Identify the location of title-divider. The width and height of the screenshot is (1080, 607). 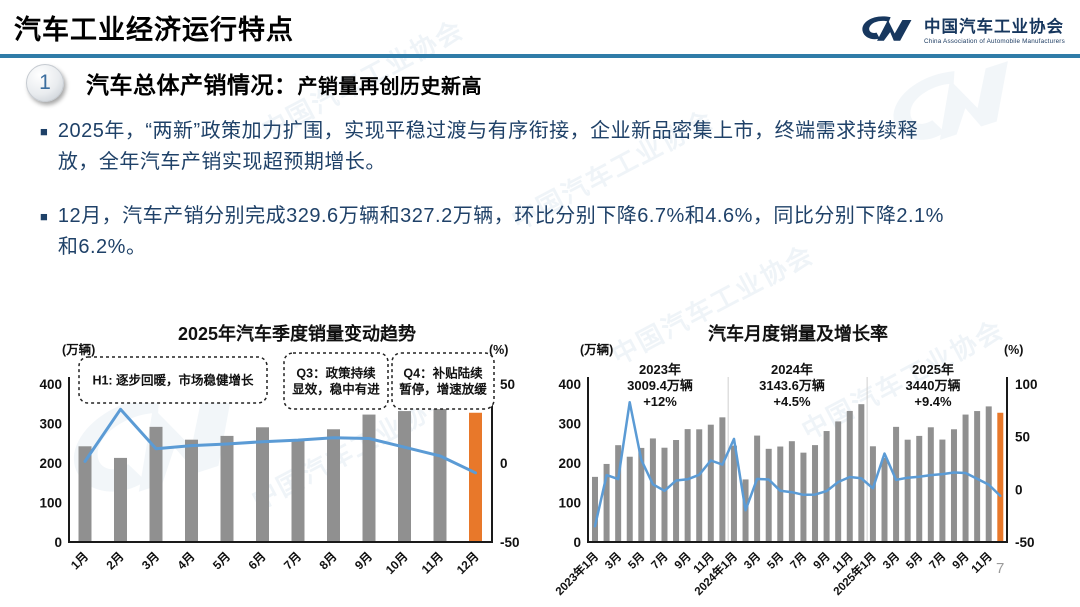
(540, 56).